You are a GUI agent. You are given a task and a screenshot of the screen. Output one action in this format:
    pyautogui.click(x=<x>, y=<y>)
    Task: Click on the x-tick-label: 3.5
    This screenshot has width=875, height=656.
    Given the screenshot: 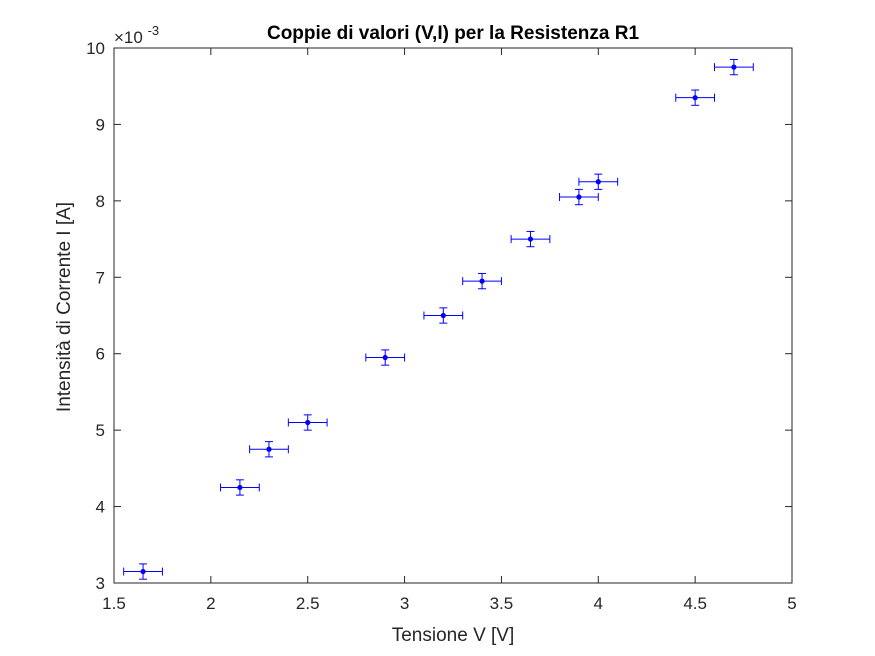 What is the action you would take?
    pyautogui.click(x=502, y=603)
    